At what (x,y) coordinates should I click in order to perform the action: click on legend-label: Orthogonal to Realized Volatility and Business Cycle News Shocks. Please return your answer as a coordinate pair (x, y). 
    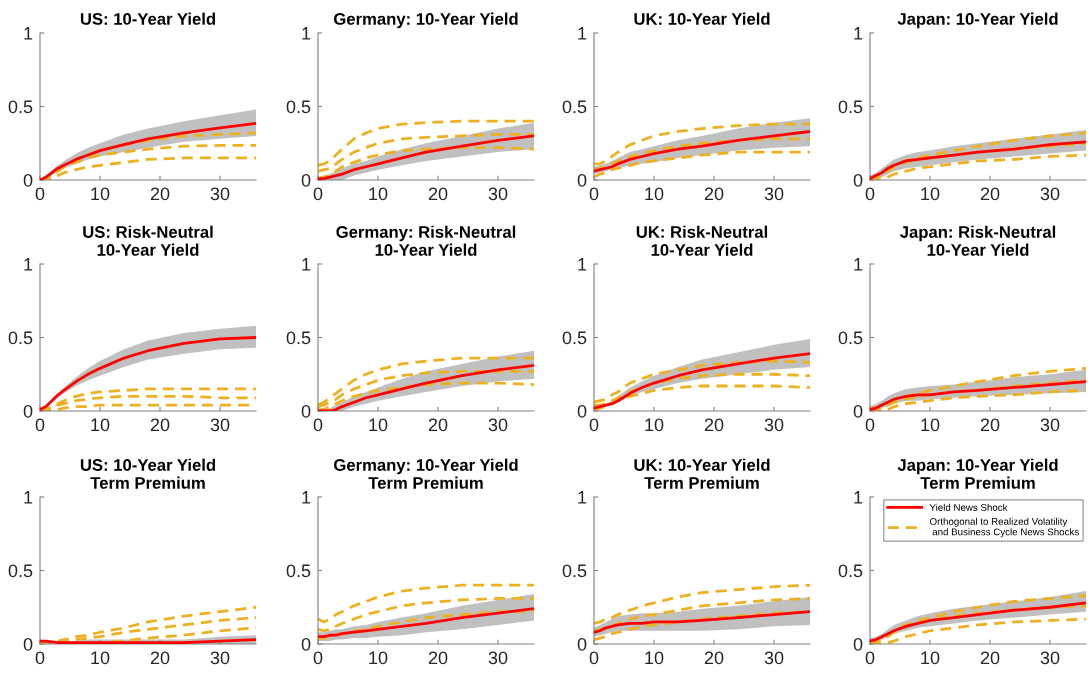
    Looking at the image, I should click on (1004, 527).